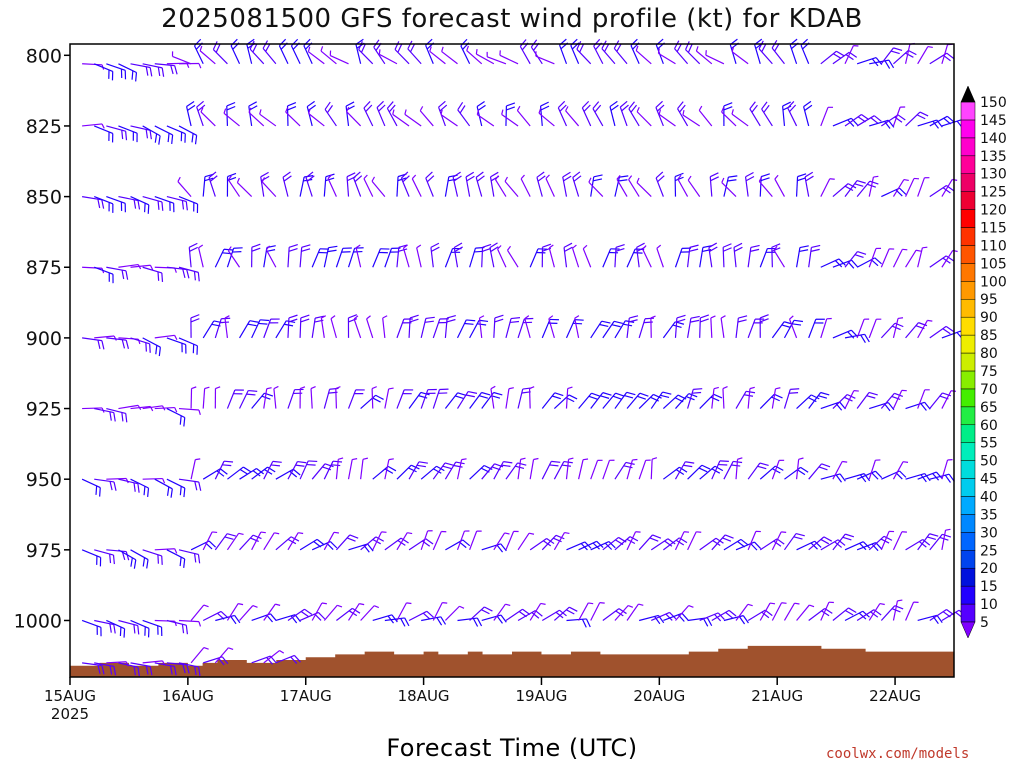 Image resolution: width=1024 pixels, height=768 pixels. Describe the element at coordinates (512, 661) in the screenshot. I see `terrain-fill` at that location.